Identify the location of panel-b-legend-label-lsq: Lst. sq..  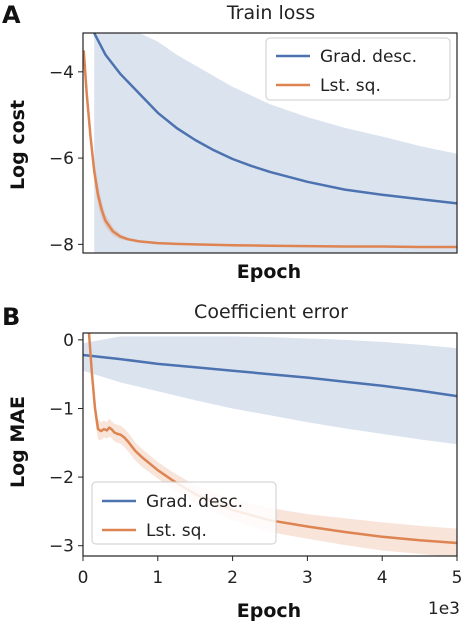
(176, 531).